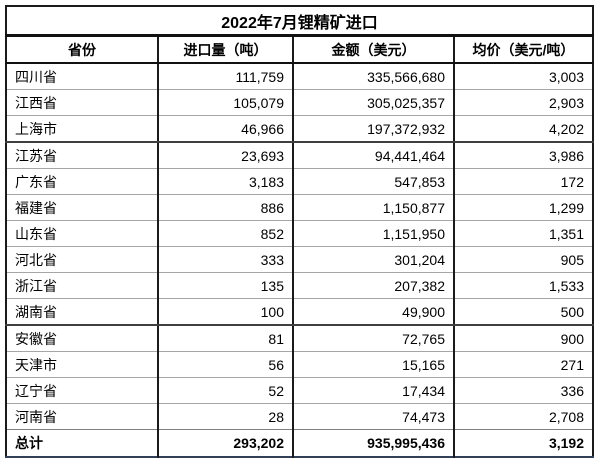 The width and height of the screenshot is (600, 462). I want to click on cell-volume: 46,966, so click(225, 129).